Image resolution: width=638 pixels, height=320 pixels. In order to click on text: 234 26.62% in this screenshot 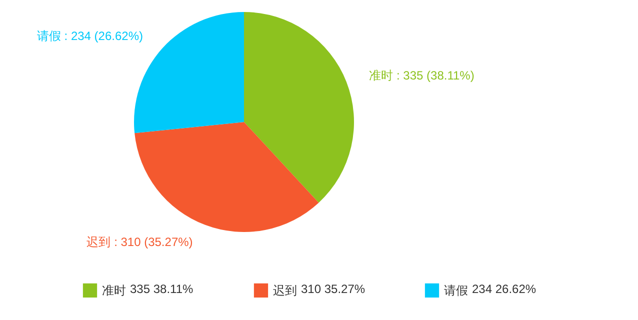, I will do `click(504, 289)`.